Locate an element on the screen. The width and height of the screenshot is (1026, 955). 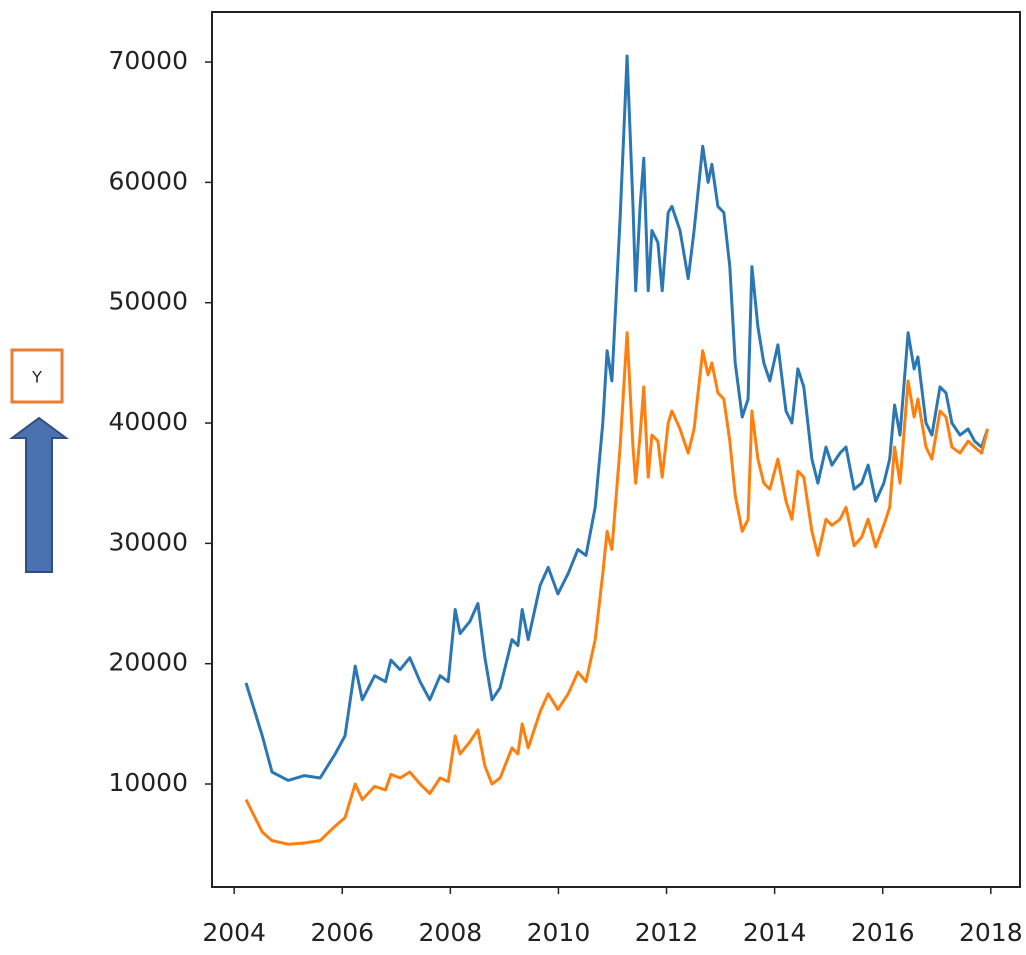
x-tick-label: 2014 is located at coordinates (775, 932).